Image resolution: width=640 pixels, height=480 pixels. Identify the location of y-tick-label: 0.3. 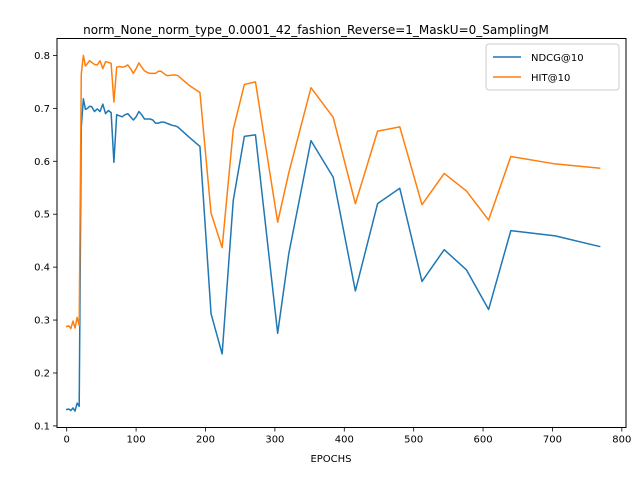
(42, 321).